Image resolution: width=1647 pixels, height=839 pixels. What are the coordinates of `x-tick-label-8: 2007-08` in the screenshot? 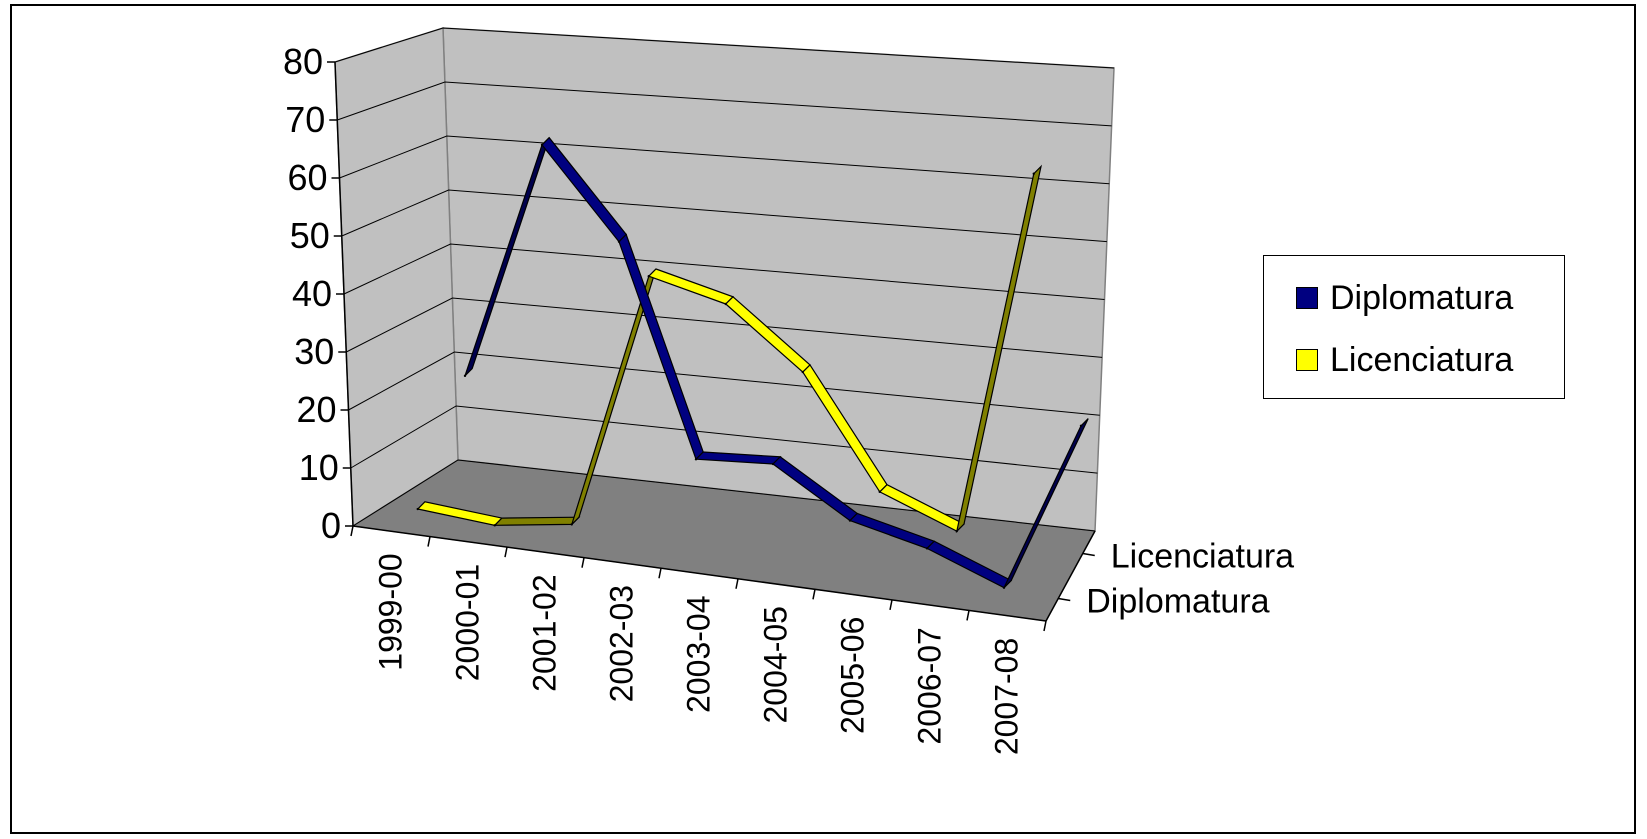 It's located at (1007, 696).